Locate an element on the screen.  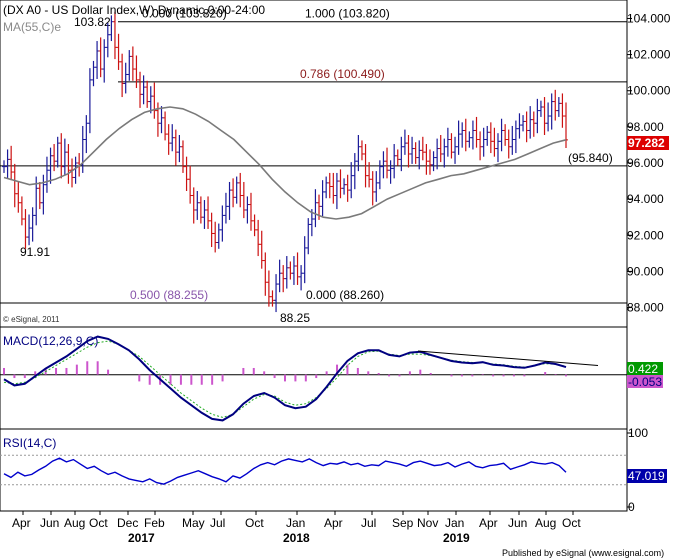
last-price-label: 97.282 is located at coordinates (646, 143).